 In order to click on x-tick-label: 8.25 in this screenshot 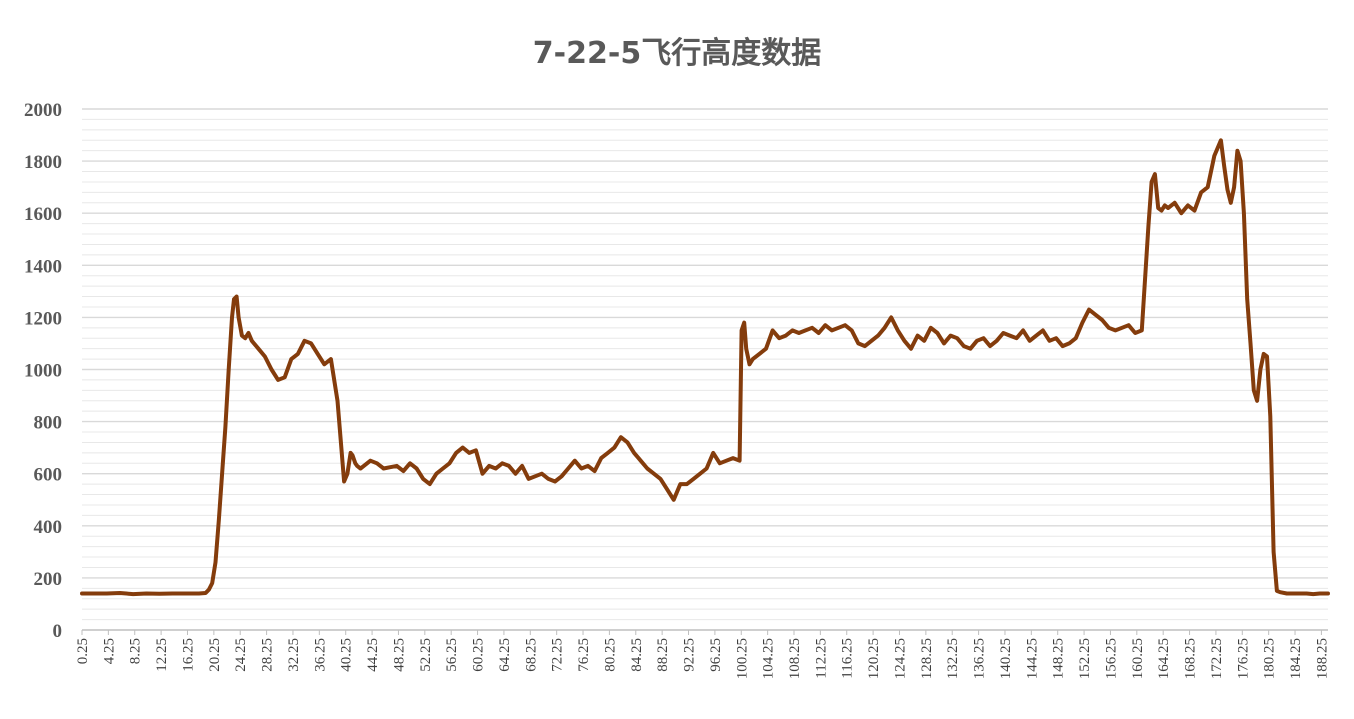, I will do `click(136, 651)`.